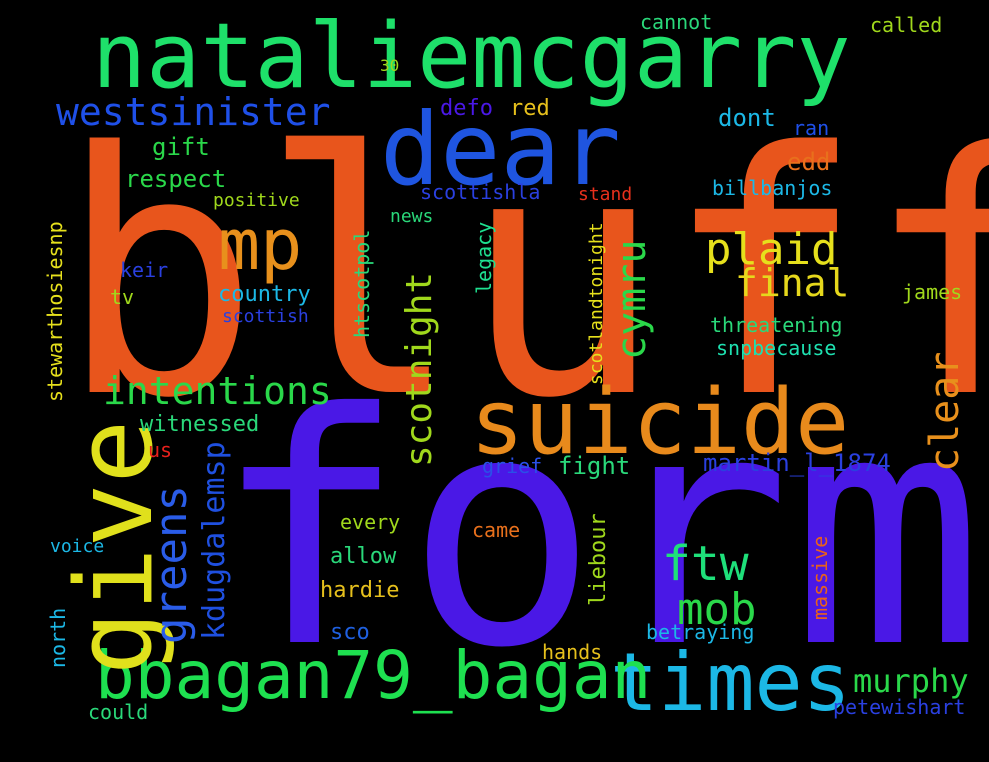 This screenshot has height=762, width=989. I want to click on word-suicide: suicide, so click(660, 422).